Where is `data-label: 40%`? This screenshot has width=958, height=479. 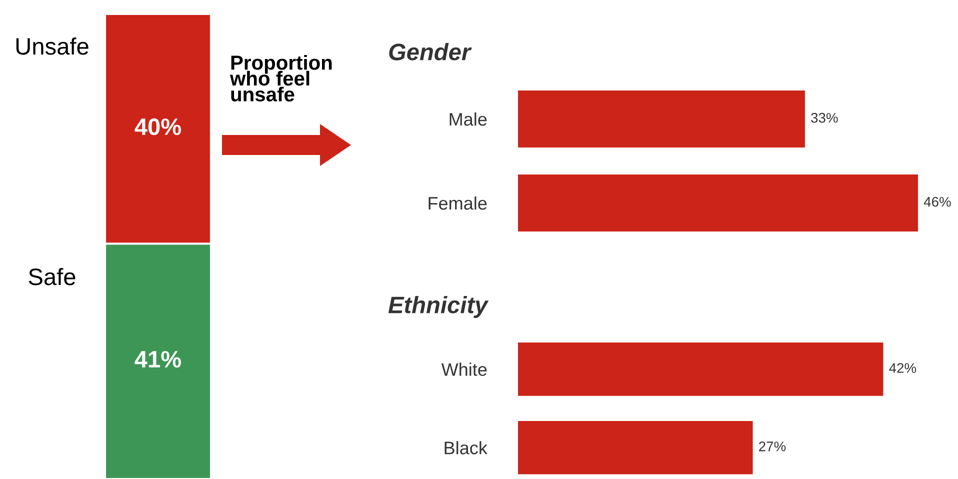 data-label: 40% is located at coordinates (158, 127).